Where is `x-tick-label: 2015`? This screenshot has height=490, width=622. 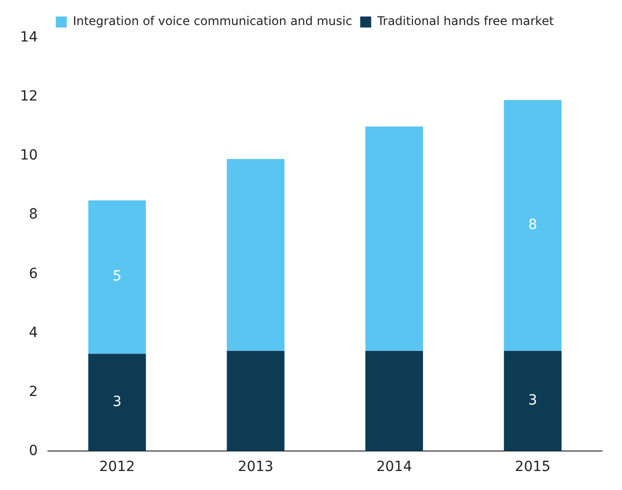 x-tick-label: 2015 is located at coordinates (532, 467).